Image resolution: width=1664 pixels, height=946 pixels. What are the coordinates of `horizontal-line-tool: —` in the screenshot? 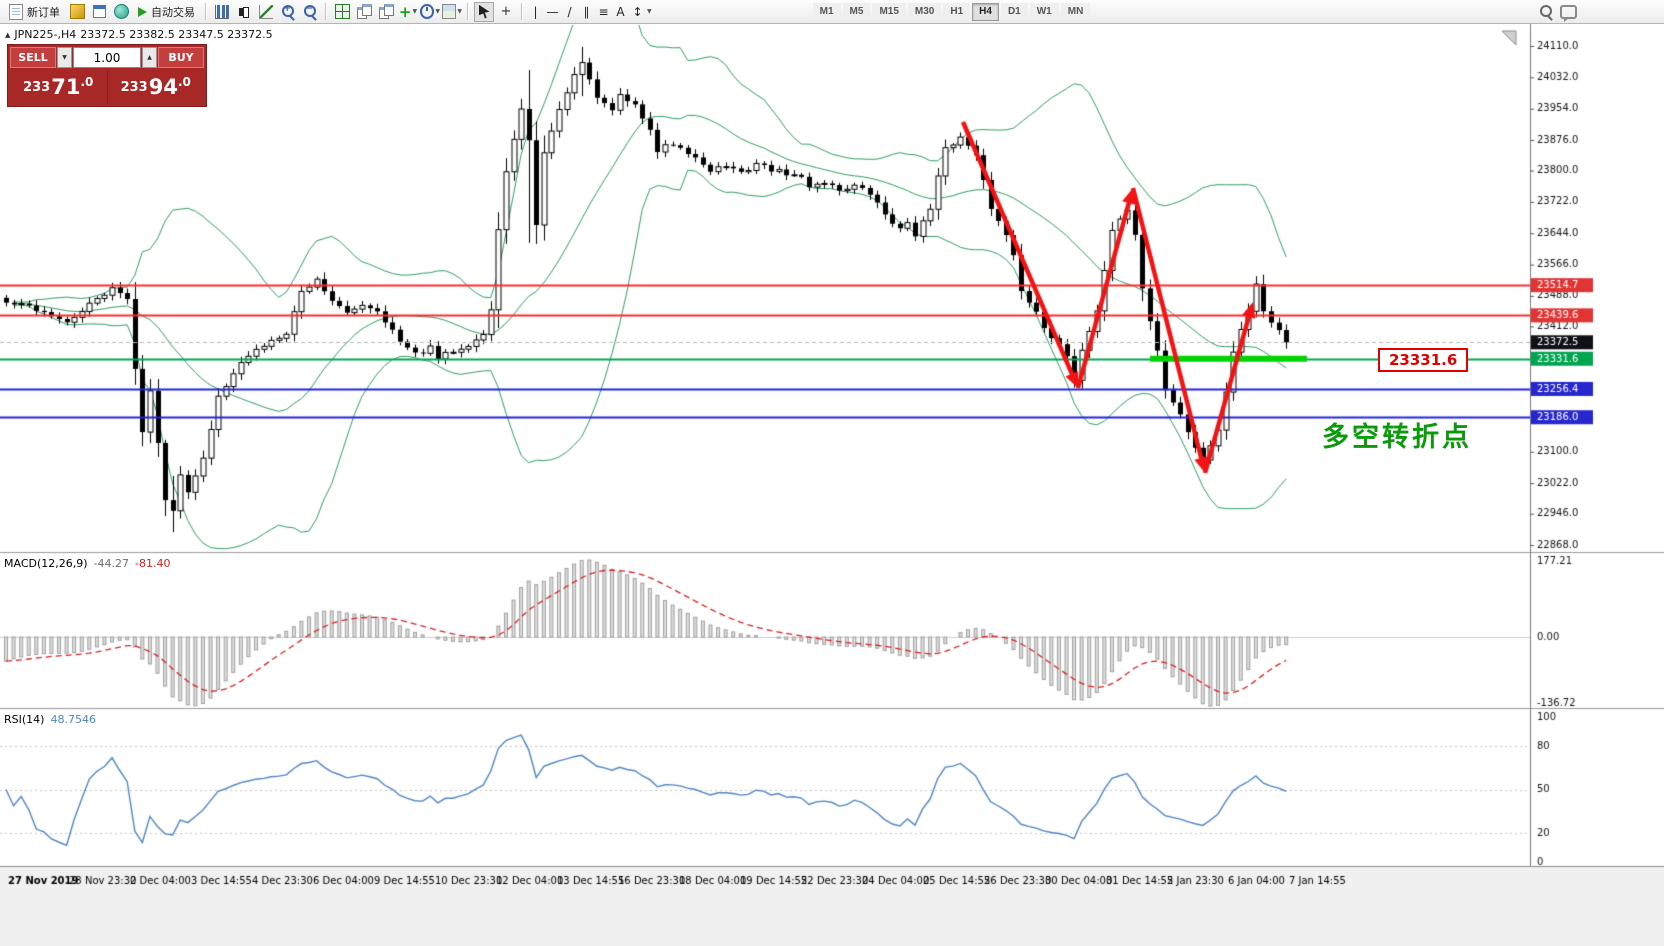 It's located at (552, 11).